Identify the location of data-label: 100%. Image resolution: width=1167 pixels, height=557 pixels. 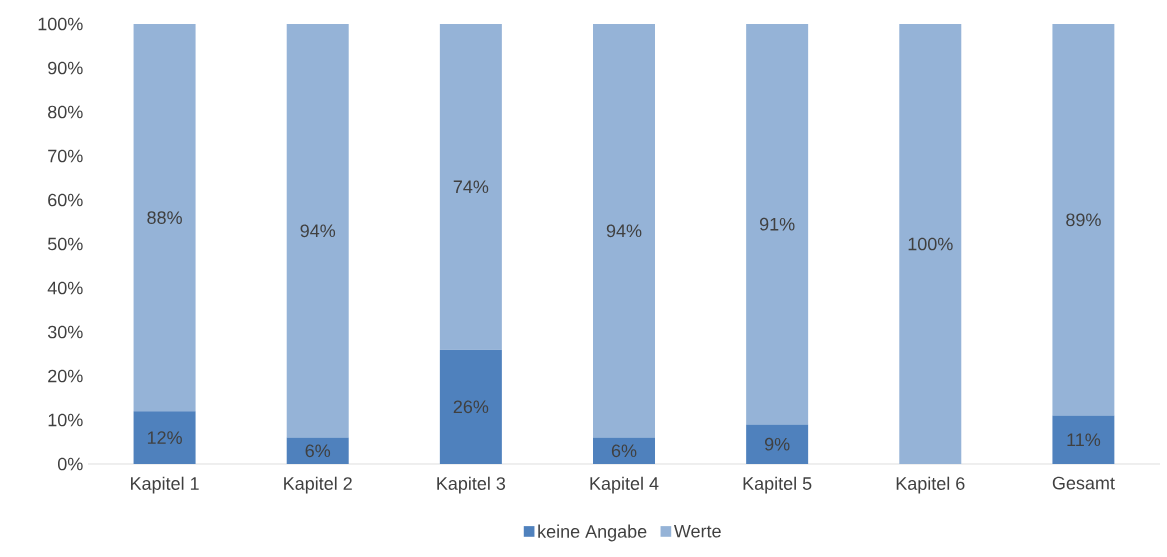
(930, 244).